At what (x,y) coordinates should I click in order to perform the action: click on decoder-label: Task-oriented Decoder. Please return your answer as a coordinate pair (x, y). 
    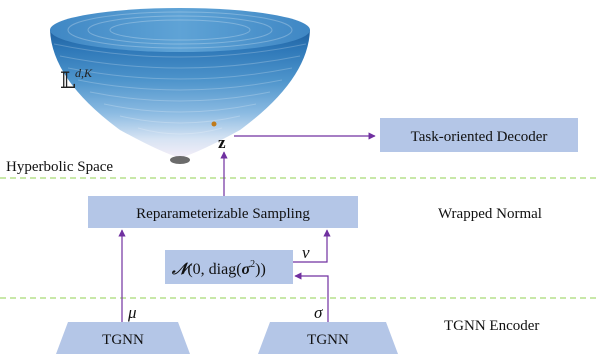
    Looking at the image, I should click on (479, 137).